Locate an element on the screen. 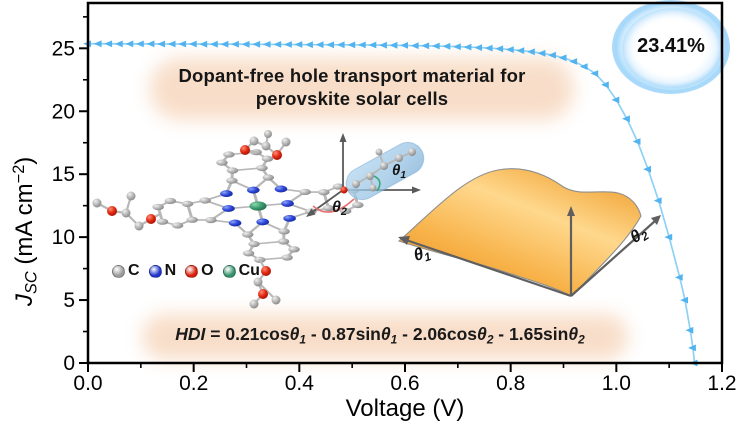 This screenshot has width=736, height=432. text-segment: = 0.21cos is located at coordinates (247, 334).